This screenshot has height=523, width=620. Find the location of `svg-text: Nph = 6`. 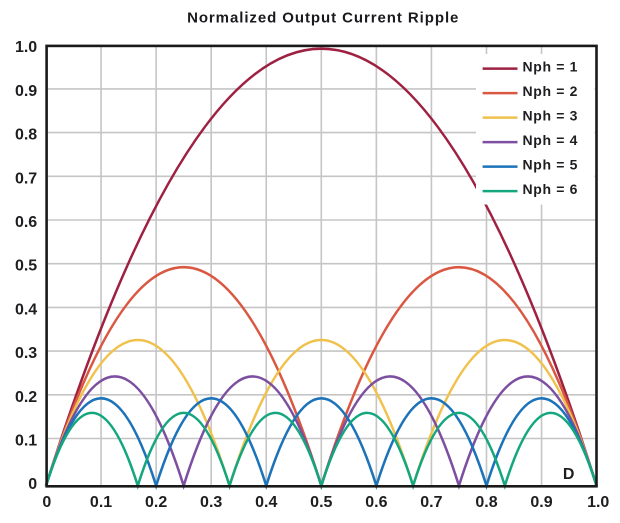

svg-text: Nph = 6 is located at coordinates (551, 189).